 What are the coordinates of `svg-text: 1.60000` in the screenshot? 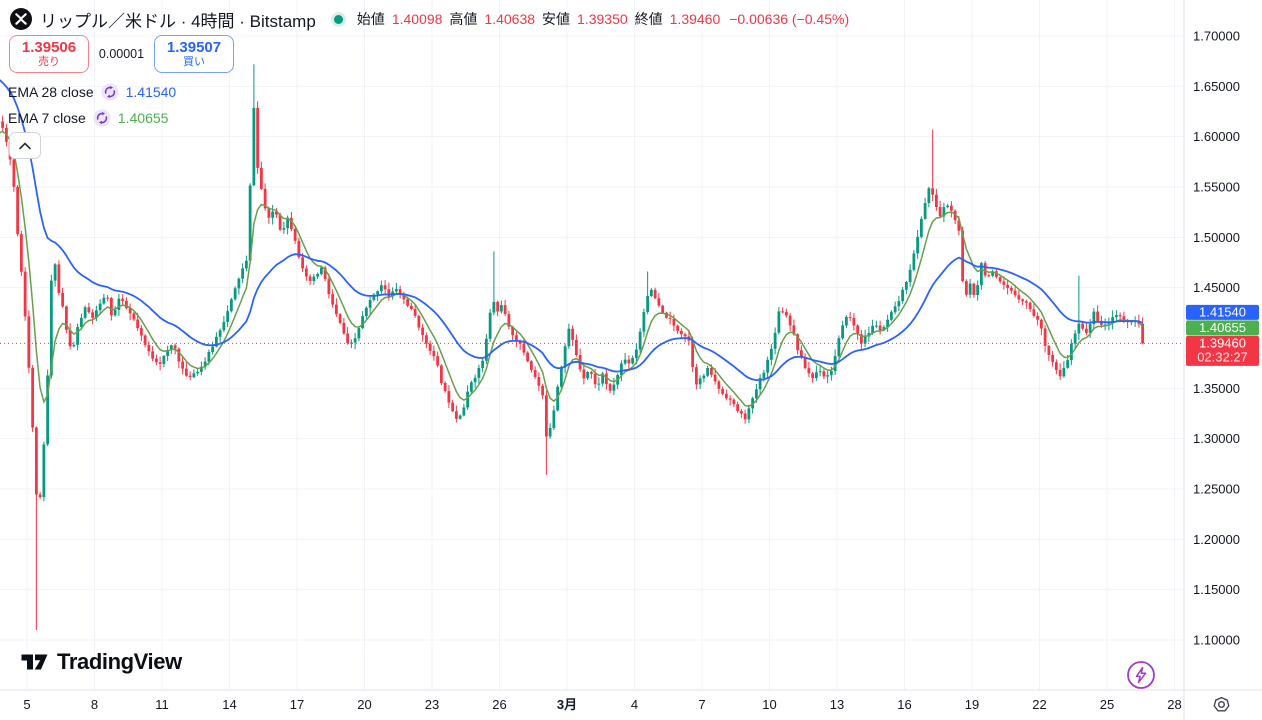 It's located at (1216, 136).